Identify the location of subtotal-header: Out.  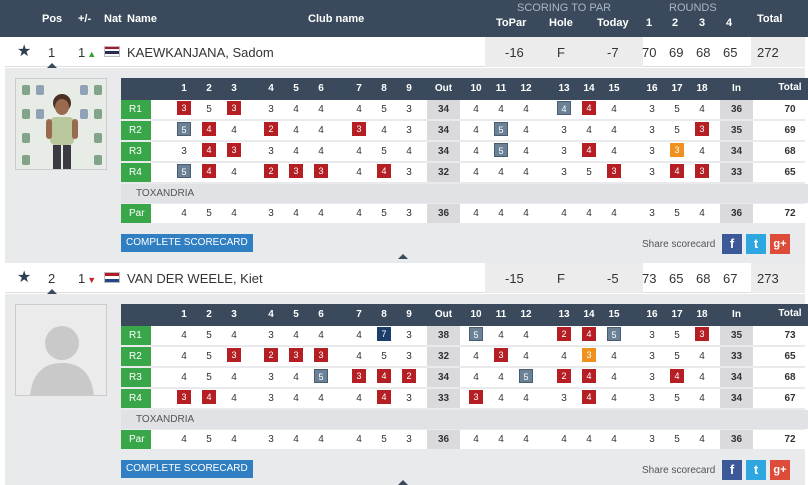
(443, 89).